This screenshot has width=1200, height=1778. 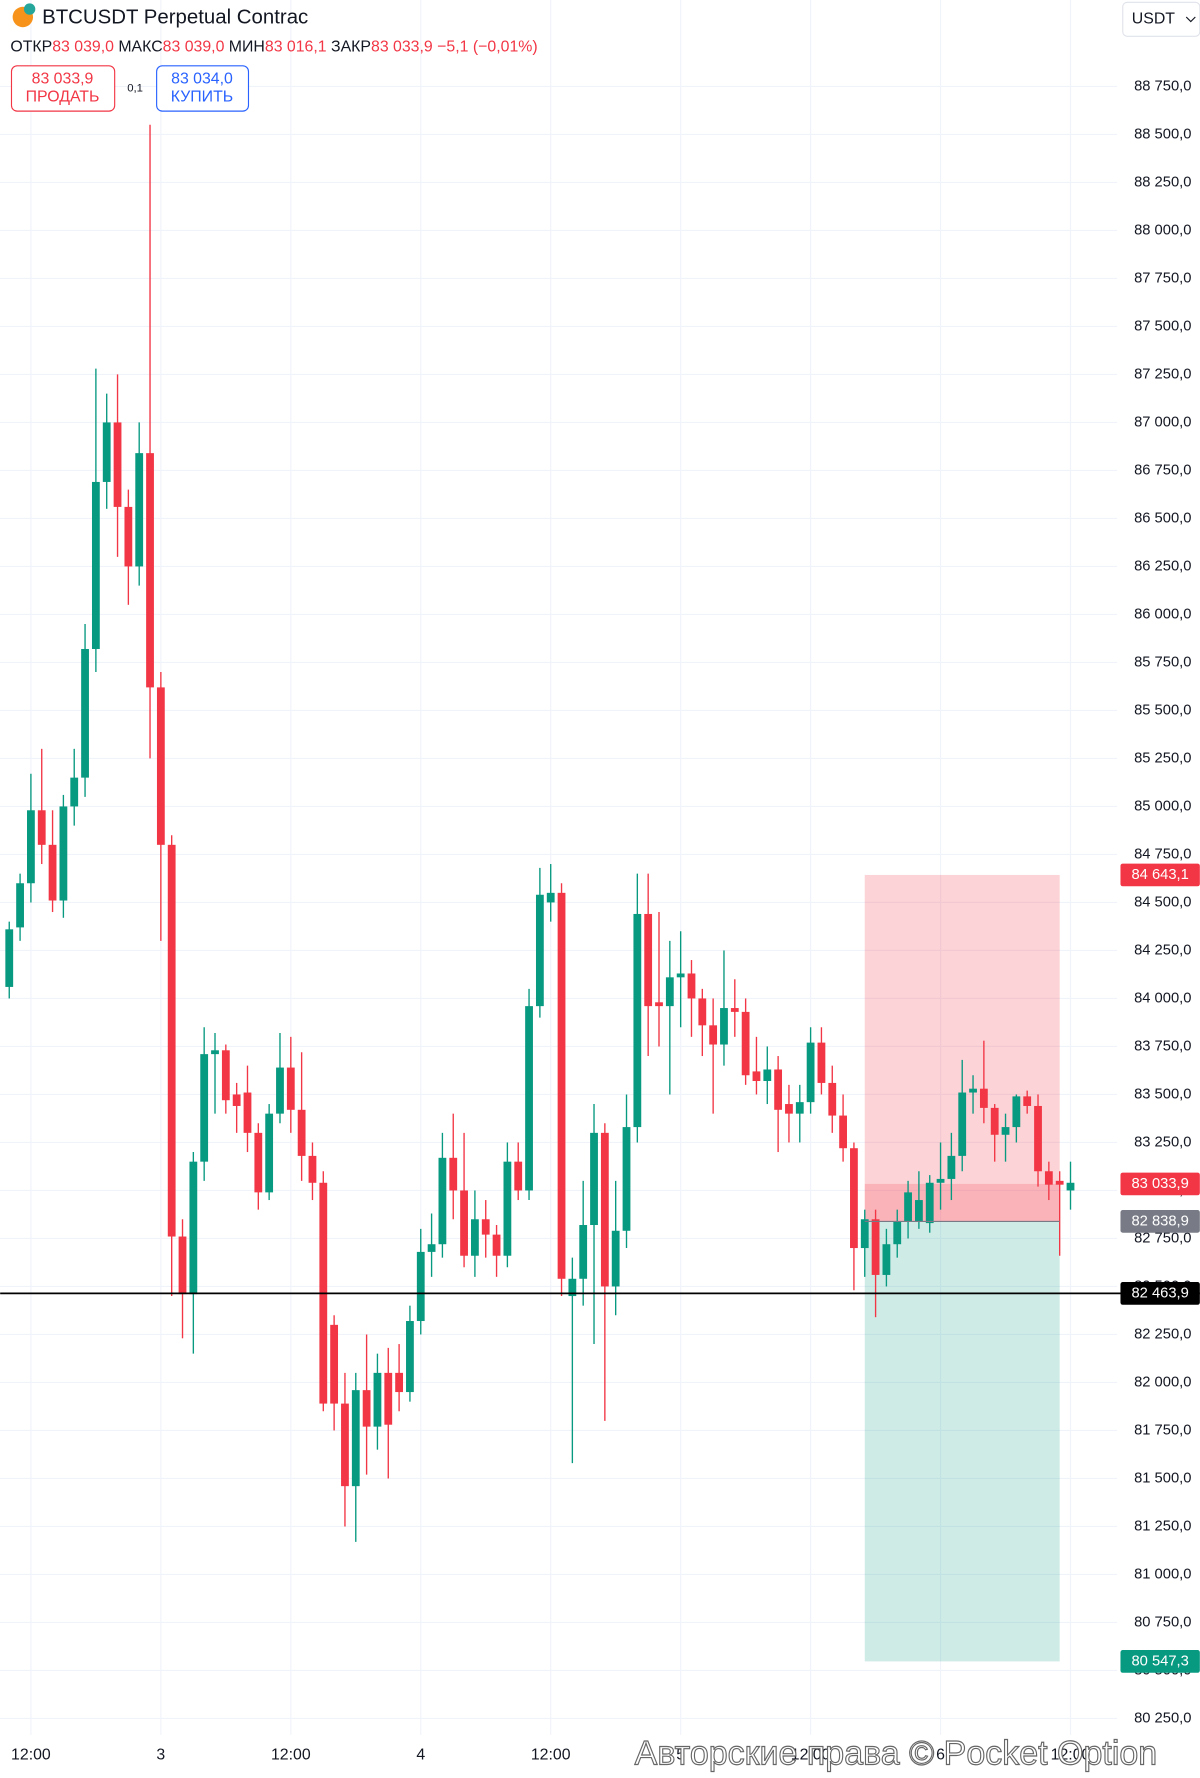 What do you see at coordinates (247, 47) in the screenshot?
I see `low-label: МИН` at bounding box center [247, 47].